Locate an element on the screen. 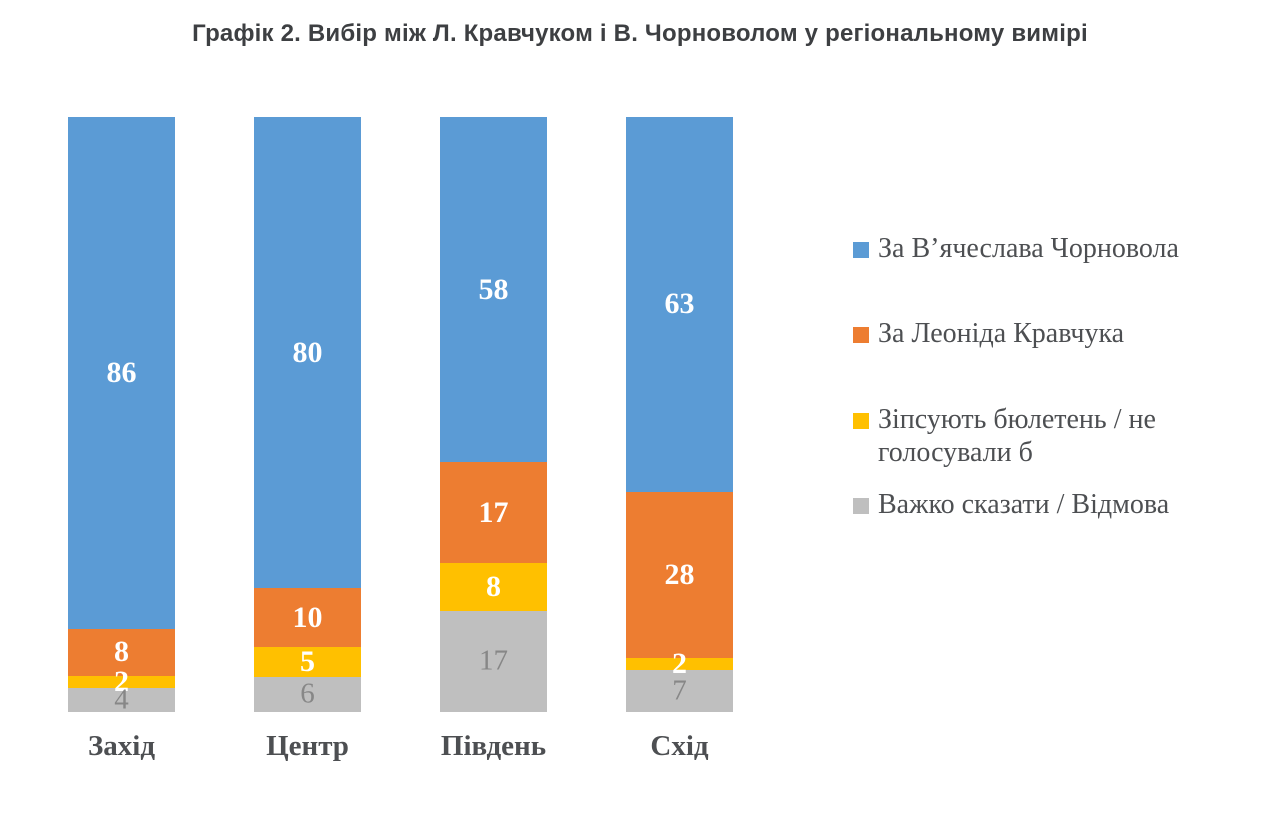 This screenshot has height=840, width=1280. segment-value-label: 80 is located at coordinates (307, 352).